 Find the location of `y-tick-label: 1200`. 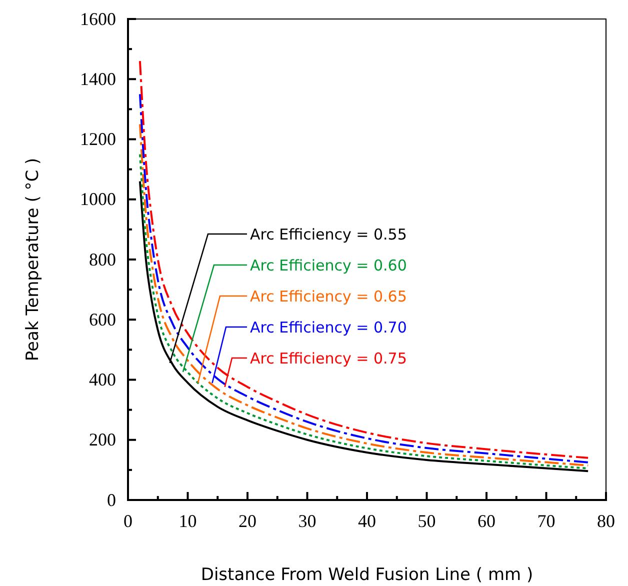

y-tick-label: 1200 is located at coordinates (98, 139).